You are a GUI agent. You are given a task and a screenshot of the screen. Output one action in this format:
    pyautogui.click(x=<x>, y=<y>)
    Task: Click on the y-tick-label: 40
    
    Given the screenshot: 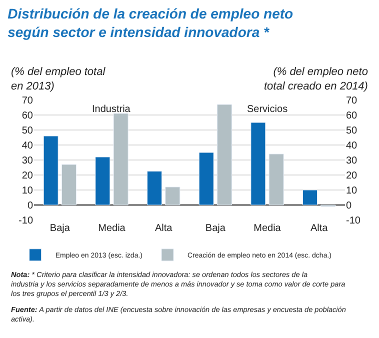 What is the action you would take?
    pyautogui.click(x=28, y=146)
    